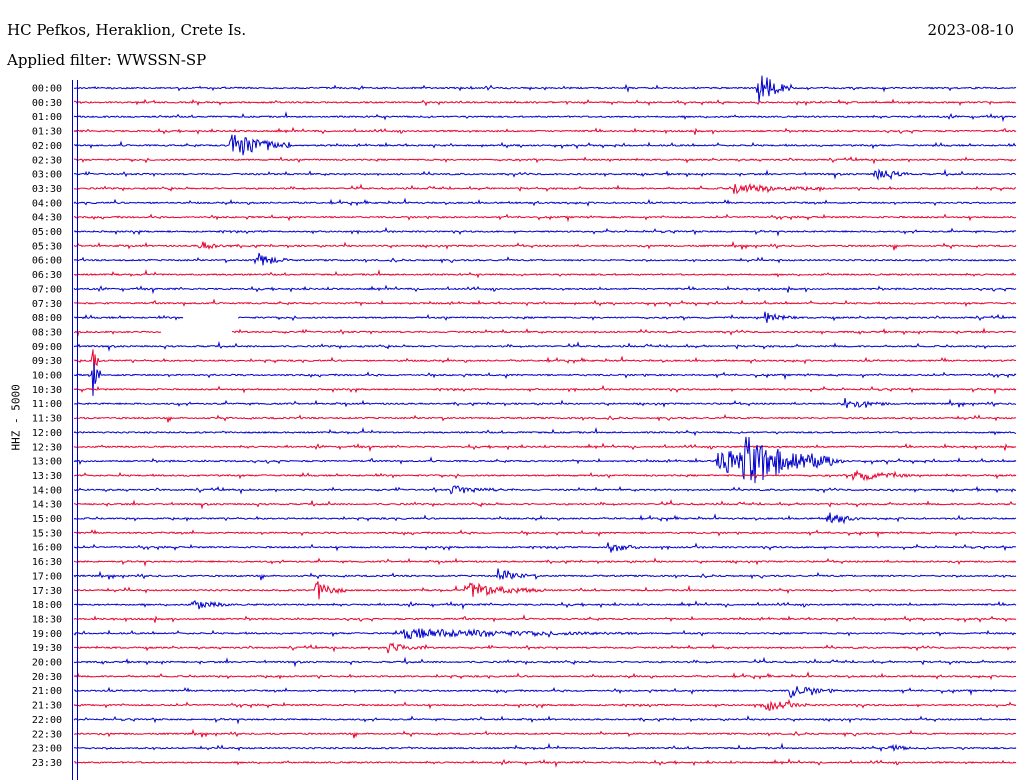  Describe the element at coordinates (545, 662) in the screenshot. I see `trace-2000` at that location.